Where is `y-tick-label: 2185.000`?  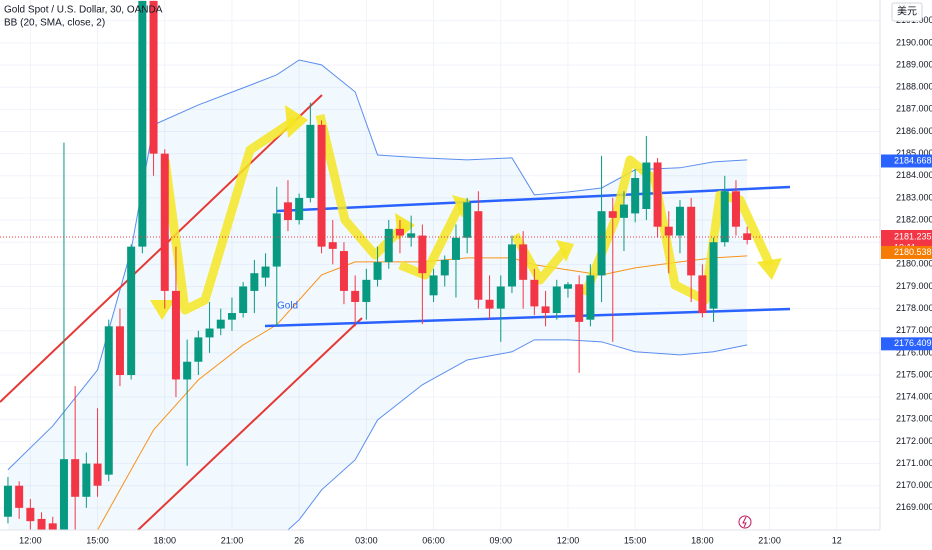 y-tick-label: 2185.000 is located at coordinates (914, 153).